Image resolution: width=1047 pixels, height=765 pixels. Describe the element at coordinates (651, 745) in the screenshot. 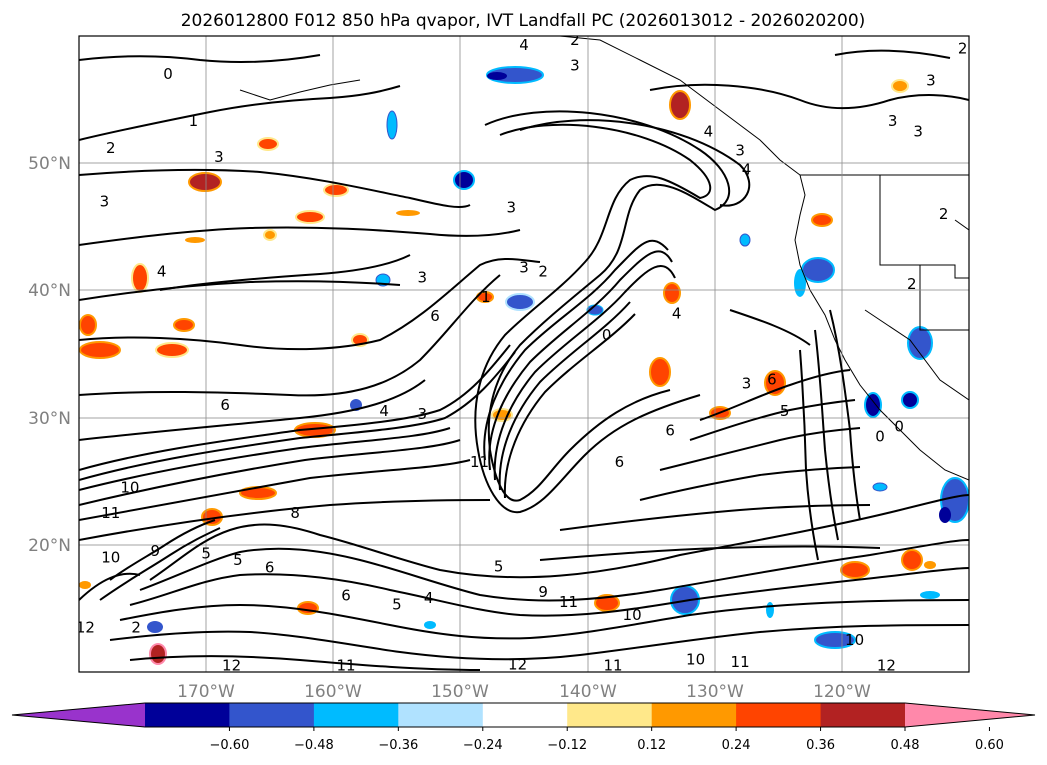

I see `colorbar-tick-label: 0.12` at that location.